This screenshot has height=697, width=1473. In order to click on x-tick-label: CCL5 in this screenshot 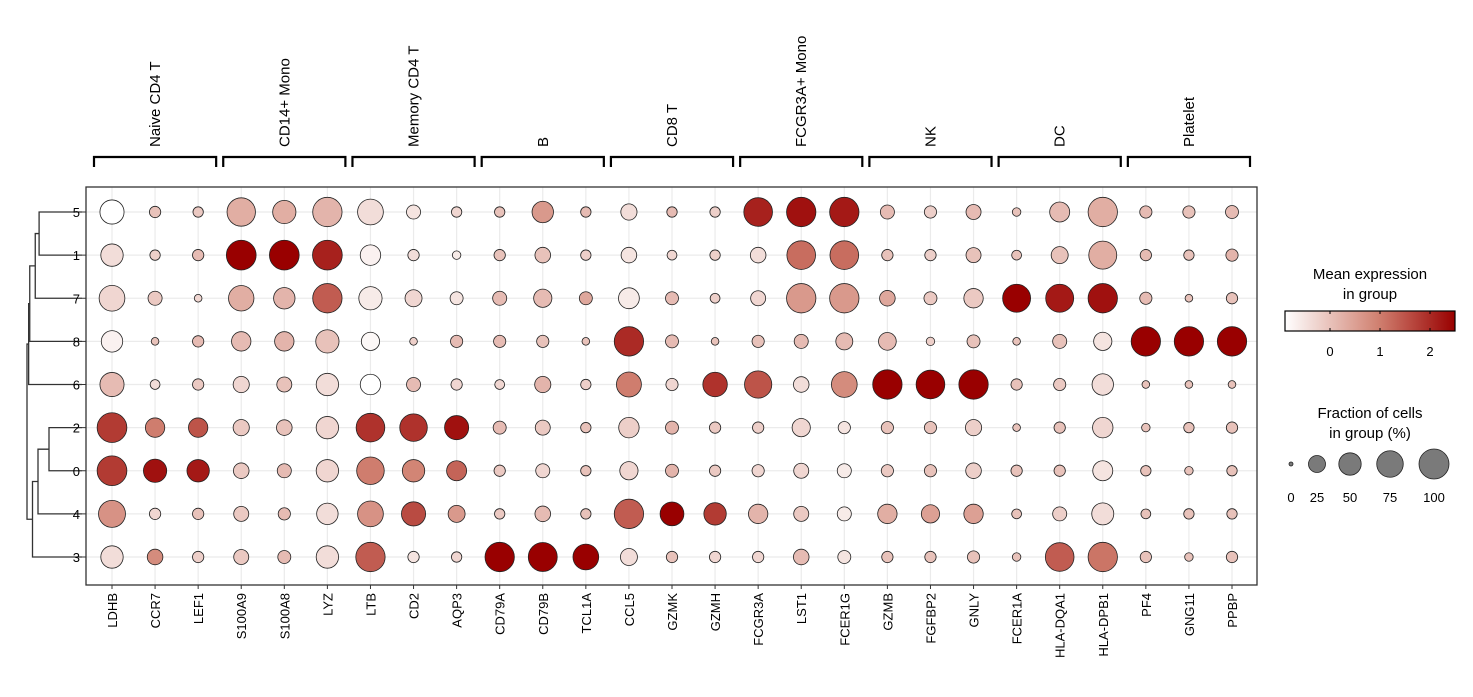, I will do `click(629, 609)`.